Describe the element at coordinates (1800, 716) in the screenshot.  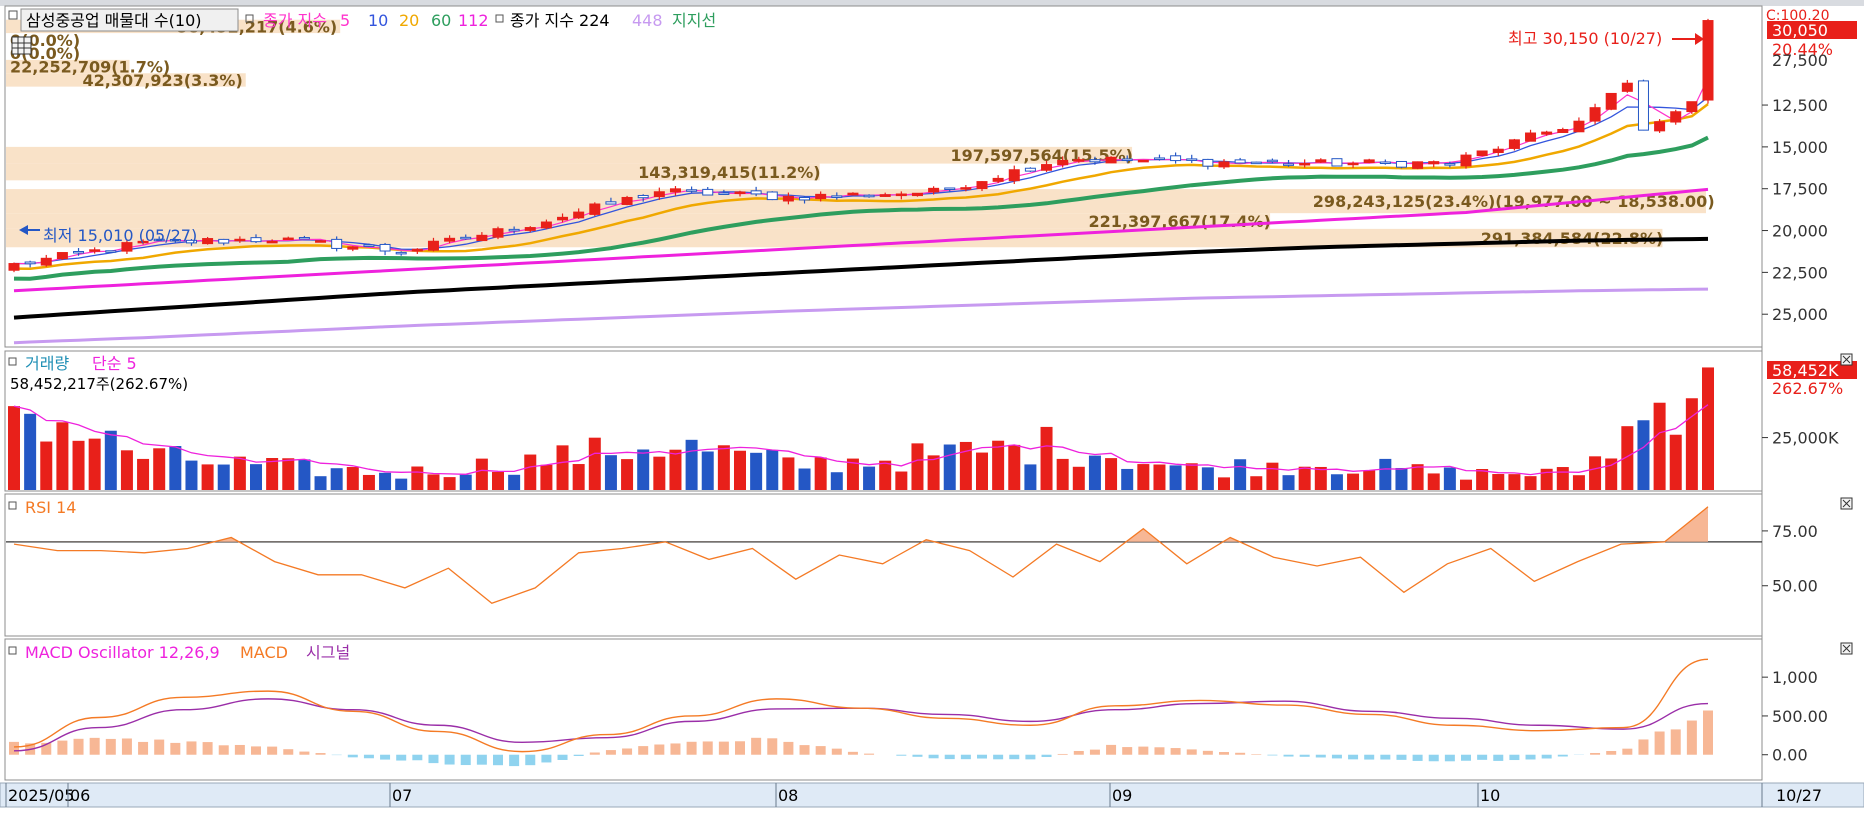
I see `macd-tick-label: 500.00` at that location.